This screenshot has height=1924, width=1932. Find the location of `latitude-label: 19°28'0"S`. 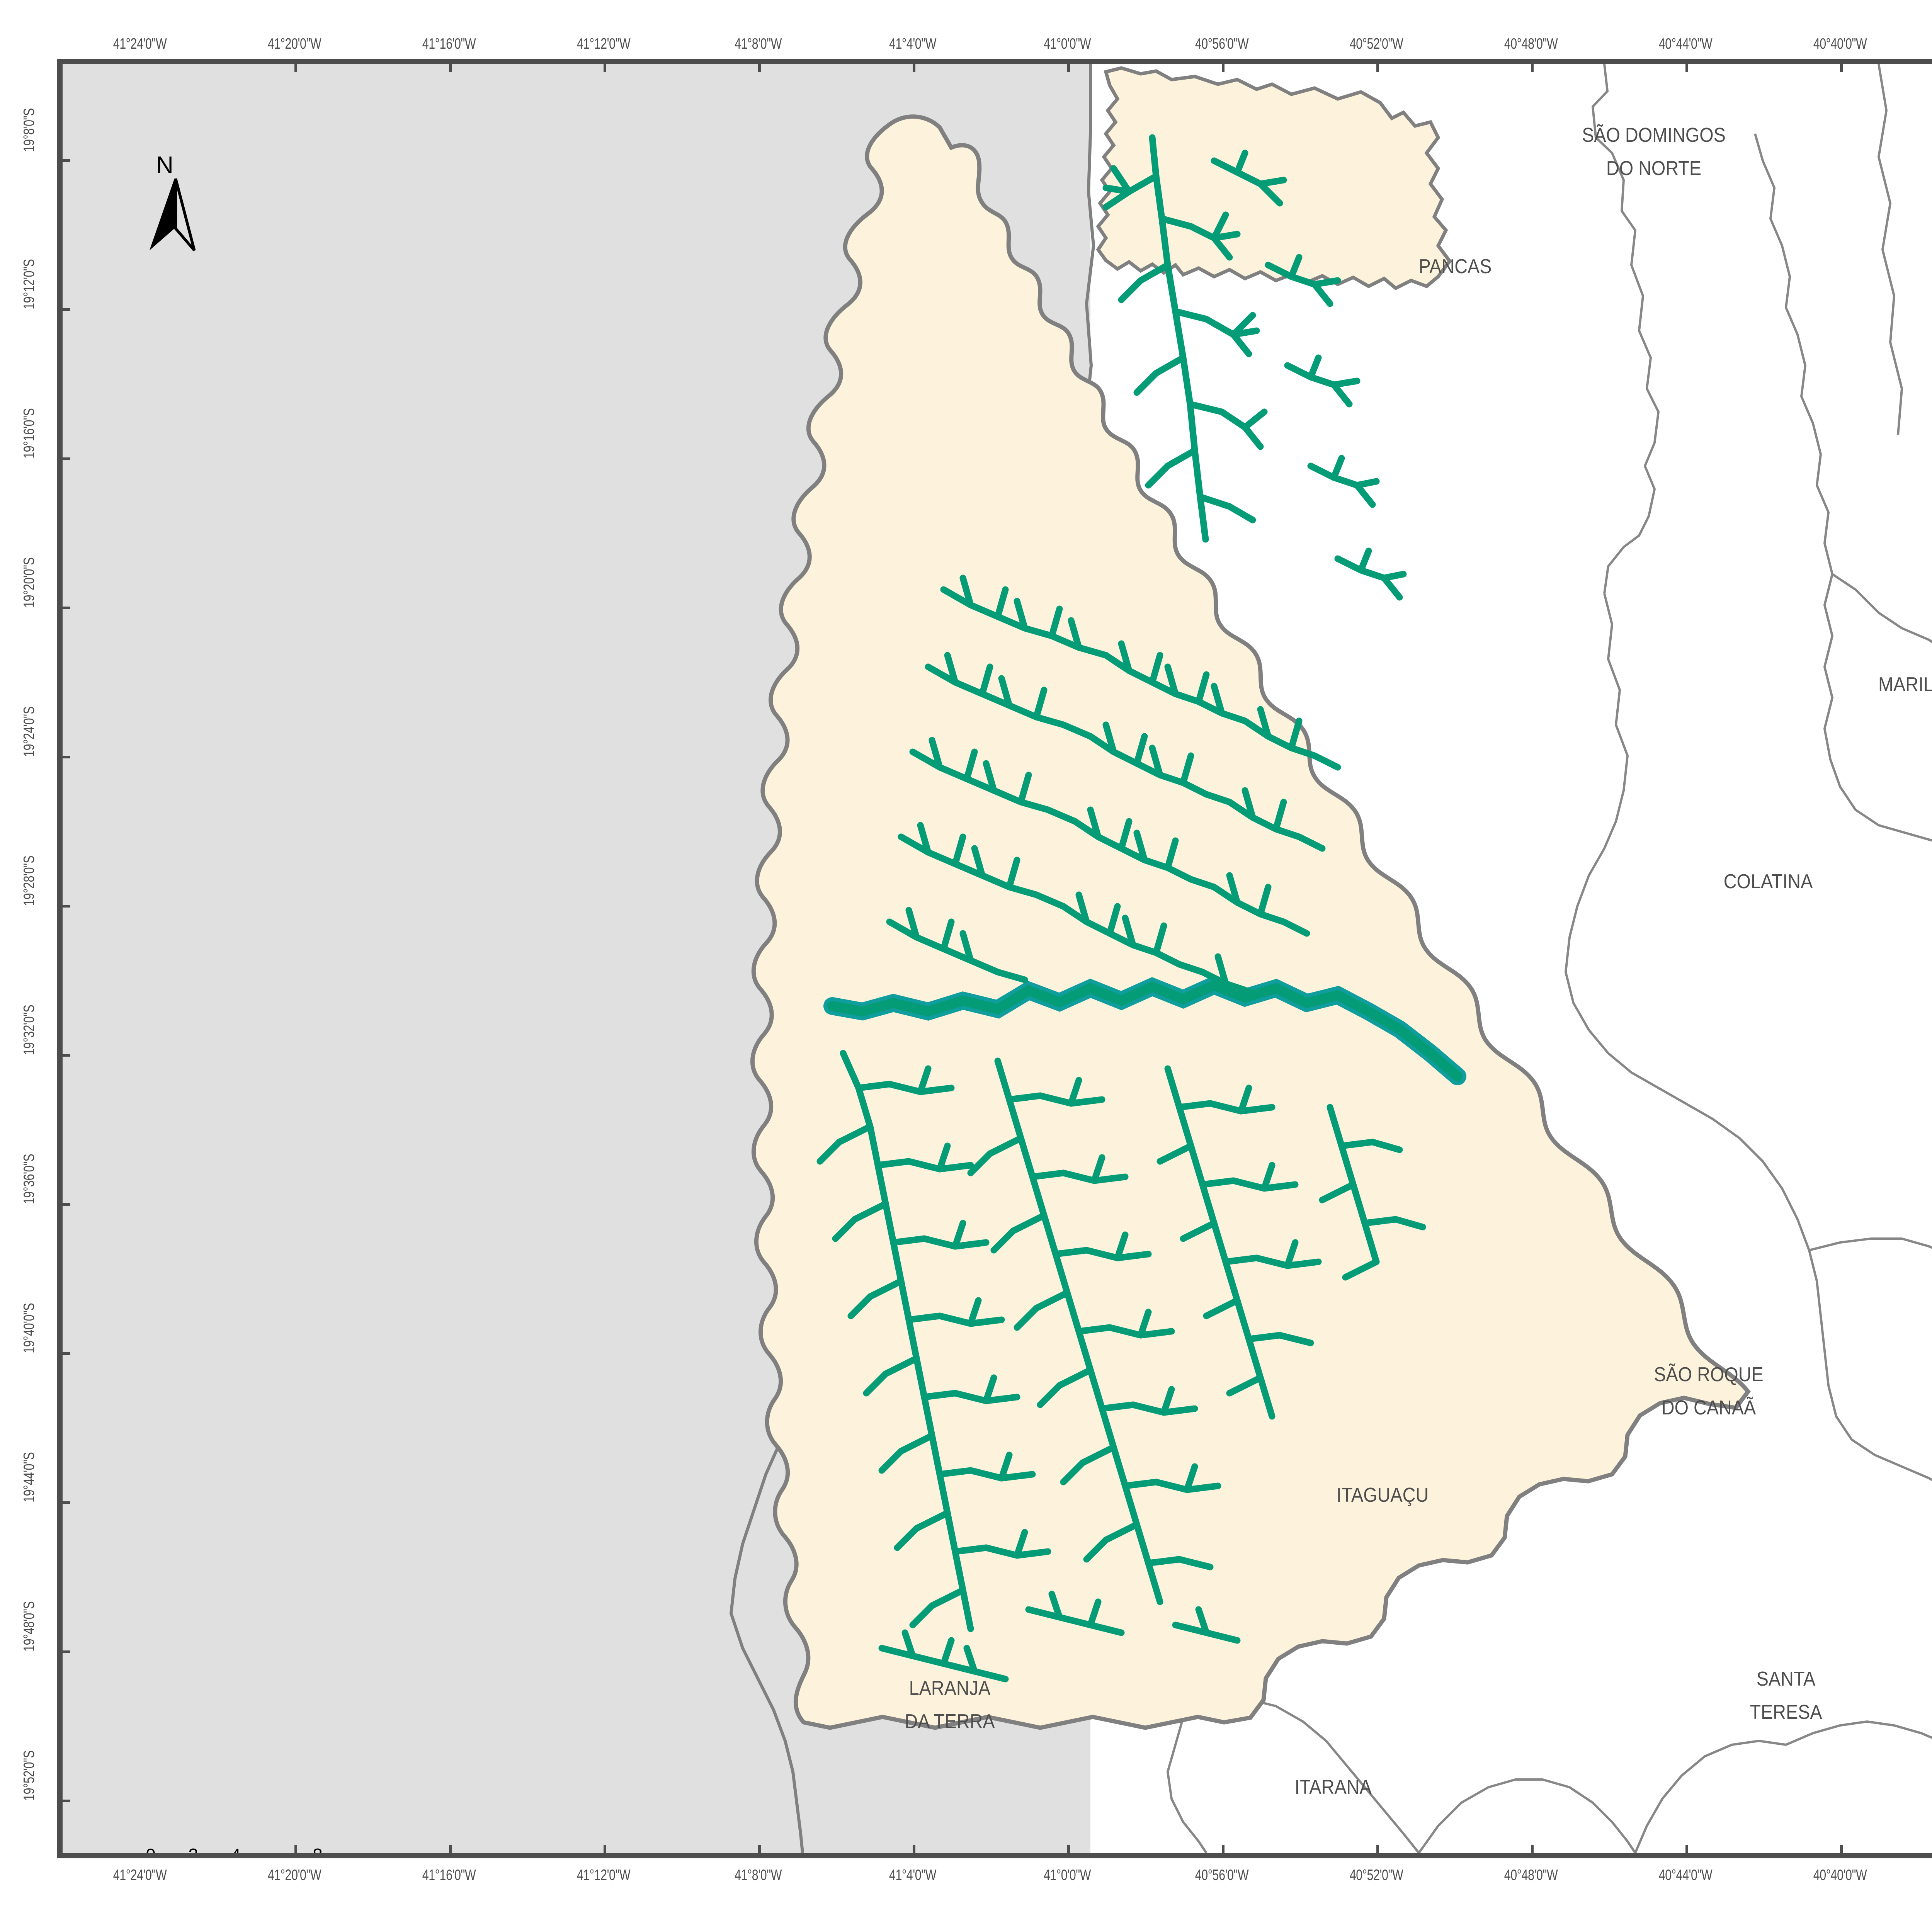

latitude-label: 19°28'0"S is located at coordinates (29, 880).